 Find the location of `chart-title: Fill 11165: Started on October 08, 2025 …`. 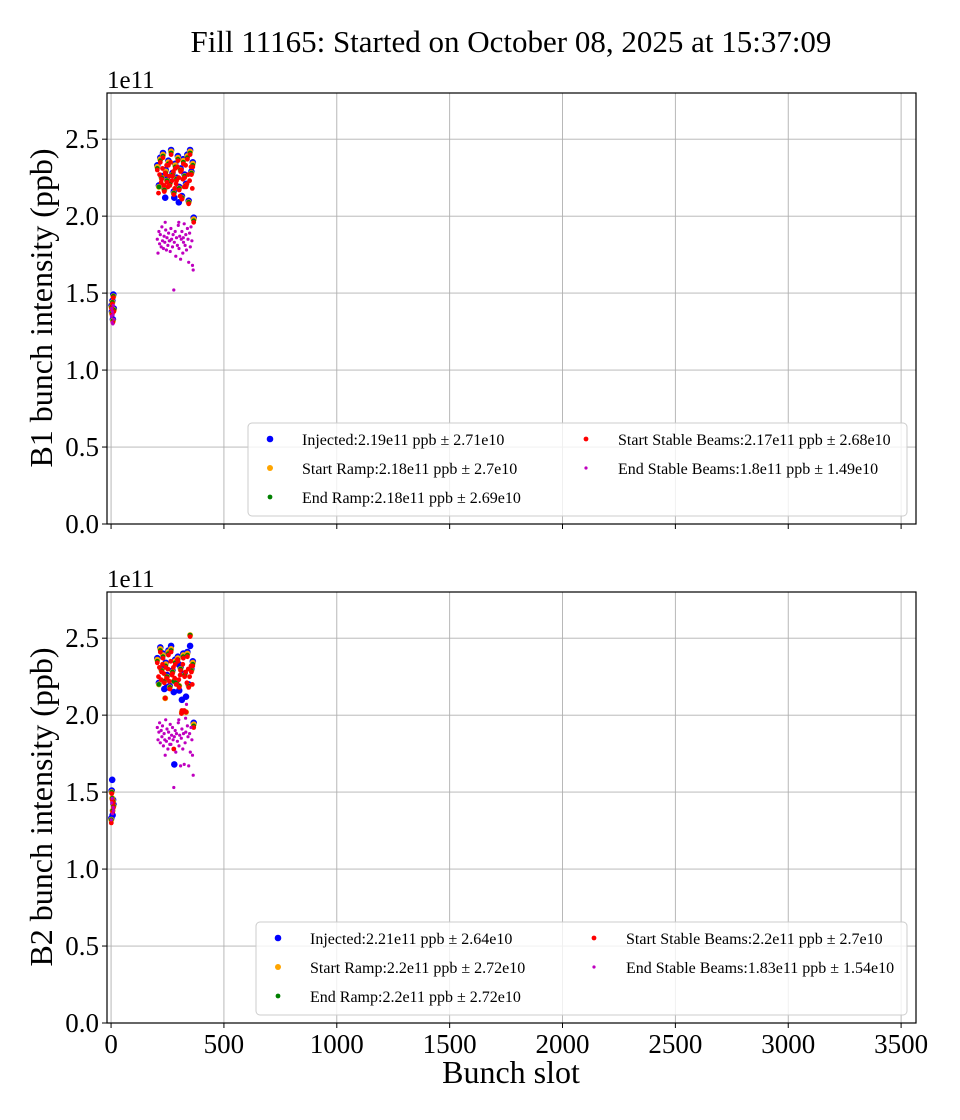

chart-title: Fill 11165: Started on October 08, 2025 … is located at coordinates (511, 41).